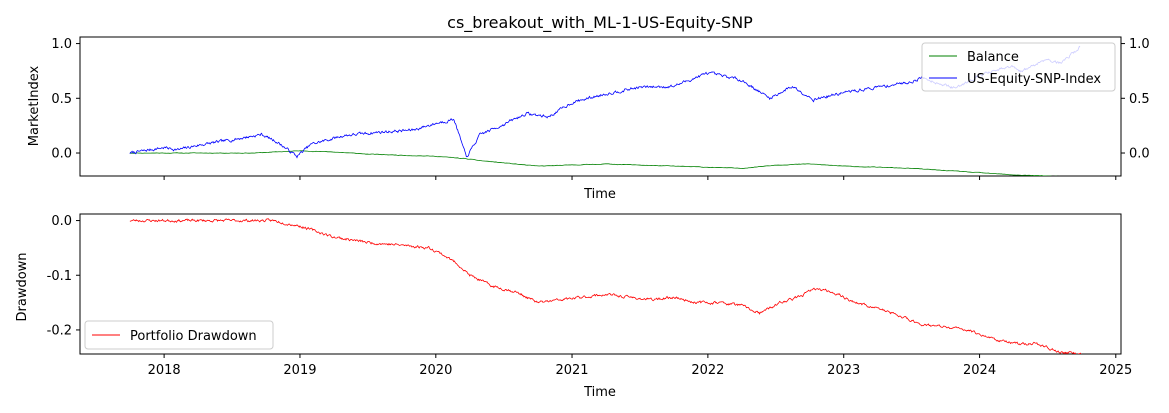 The width and height of the screenshot is (1169, 413). Describe the element at coordinates (61, 99) in the screenshot. I see `y-tick-label: 0.5` at that location.